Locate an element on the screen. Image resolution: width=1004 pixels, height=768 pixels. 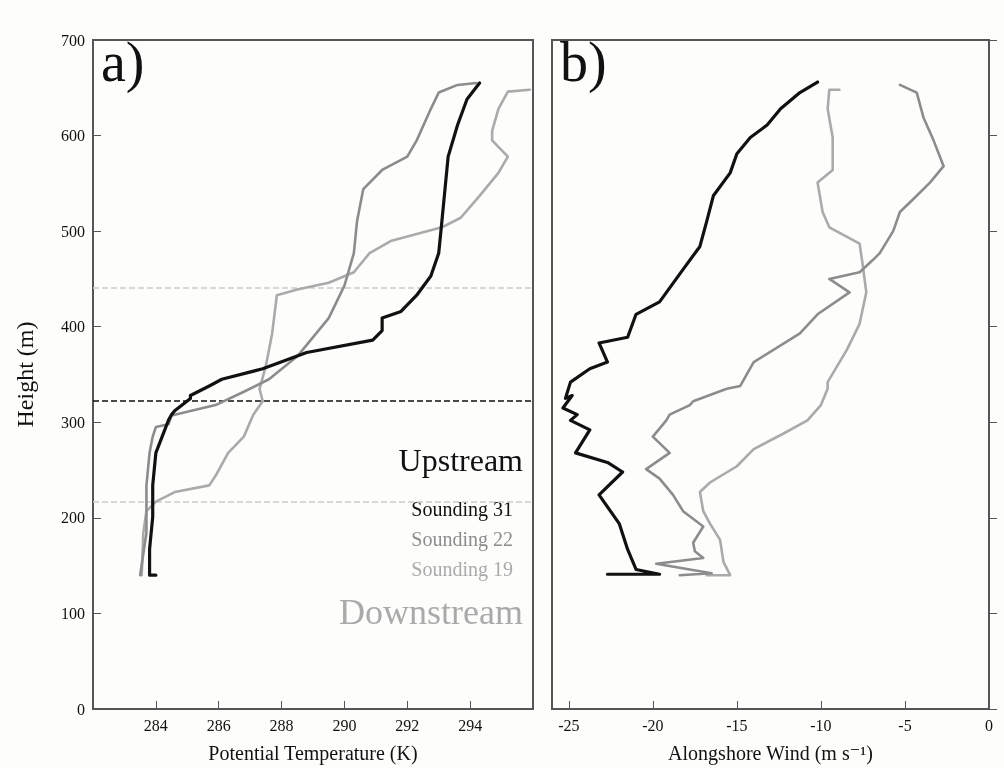
y-tick-label: 700 is located at coordinates (73, 40).